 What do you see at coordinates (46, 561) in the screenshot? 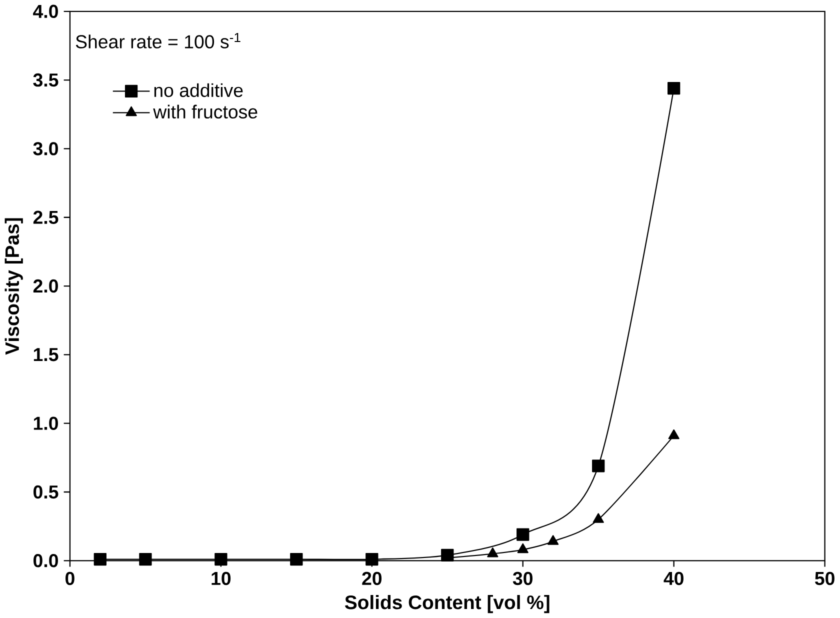
I see `y-tick-label: 0.0` at bounding box center [46, 561].